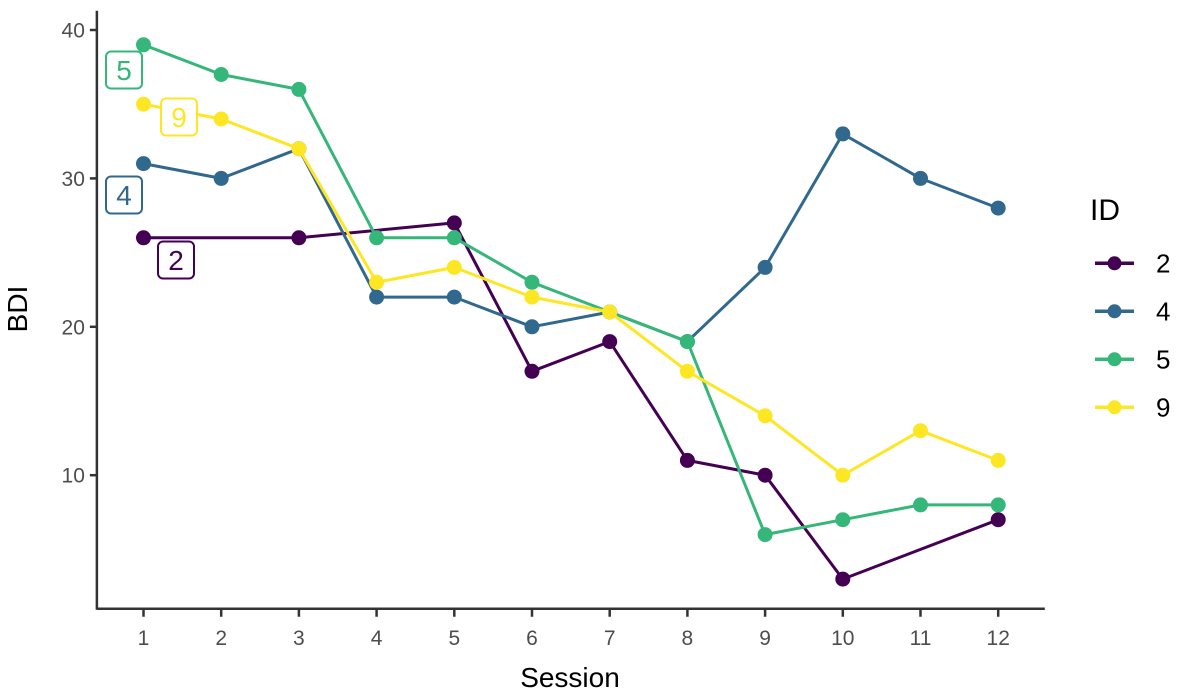  I want to click on legend-item-label: 2, so click(1163, 263).